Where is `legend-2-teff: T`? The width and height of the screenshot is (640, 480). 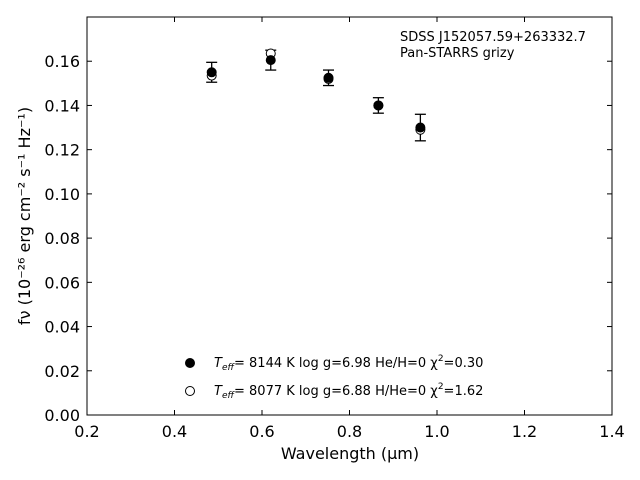 legend-2-teff: T is located at coordinates (218, 391).